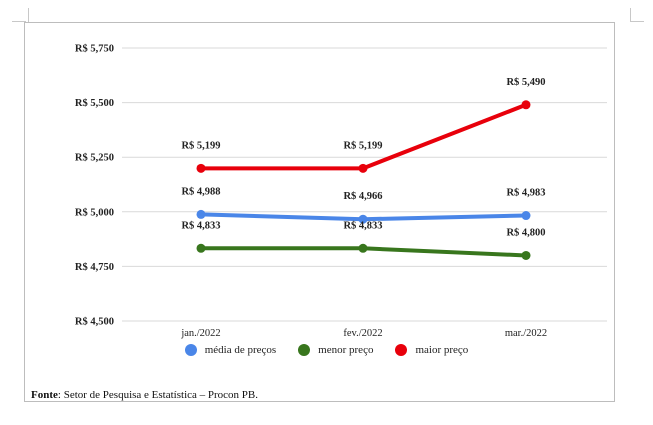 The width and height of the screenshot is (653, 425). What do you see at coordinates (94, 322) in the screenshot?
I see `y-tick-label: R$ 4,500` at bounding box center [94, 322].